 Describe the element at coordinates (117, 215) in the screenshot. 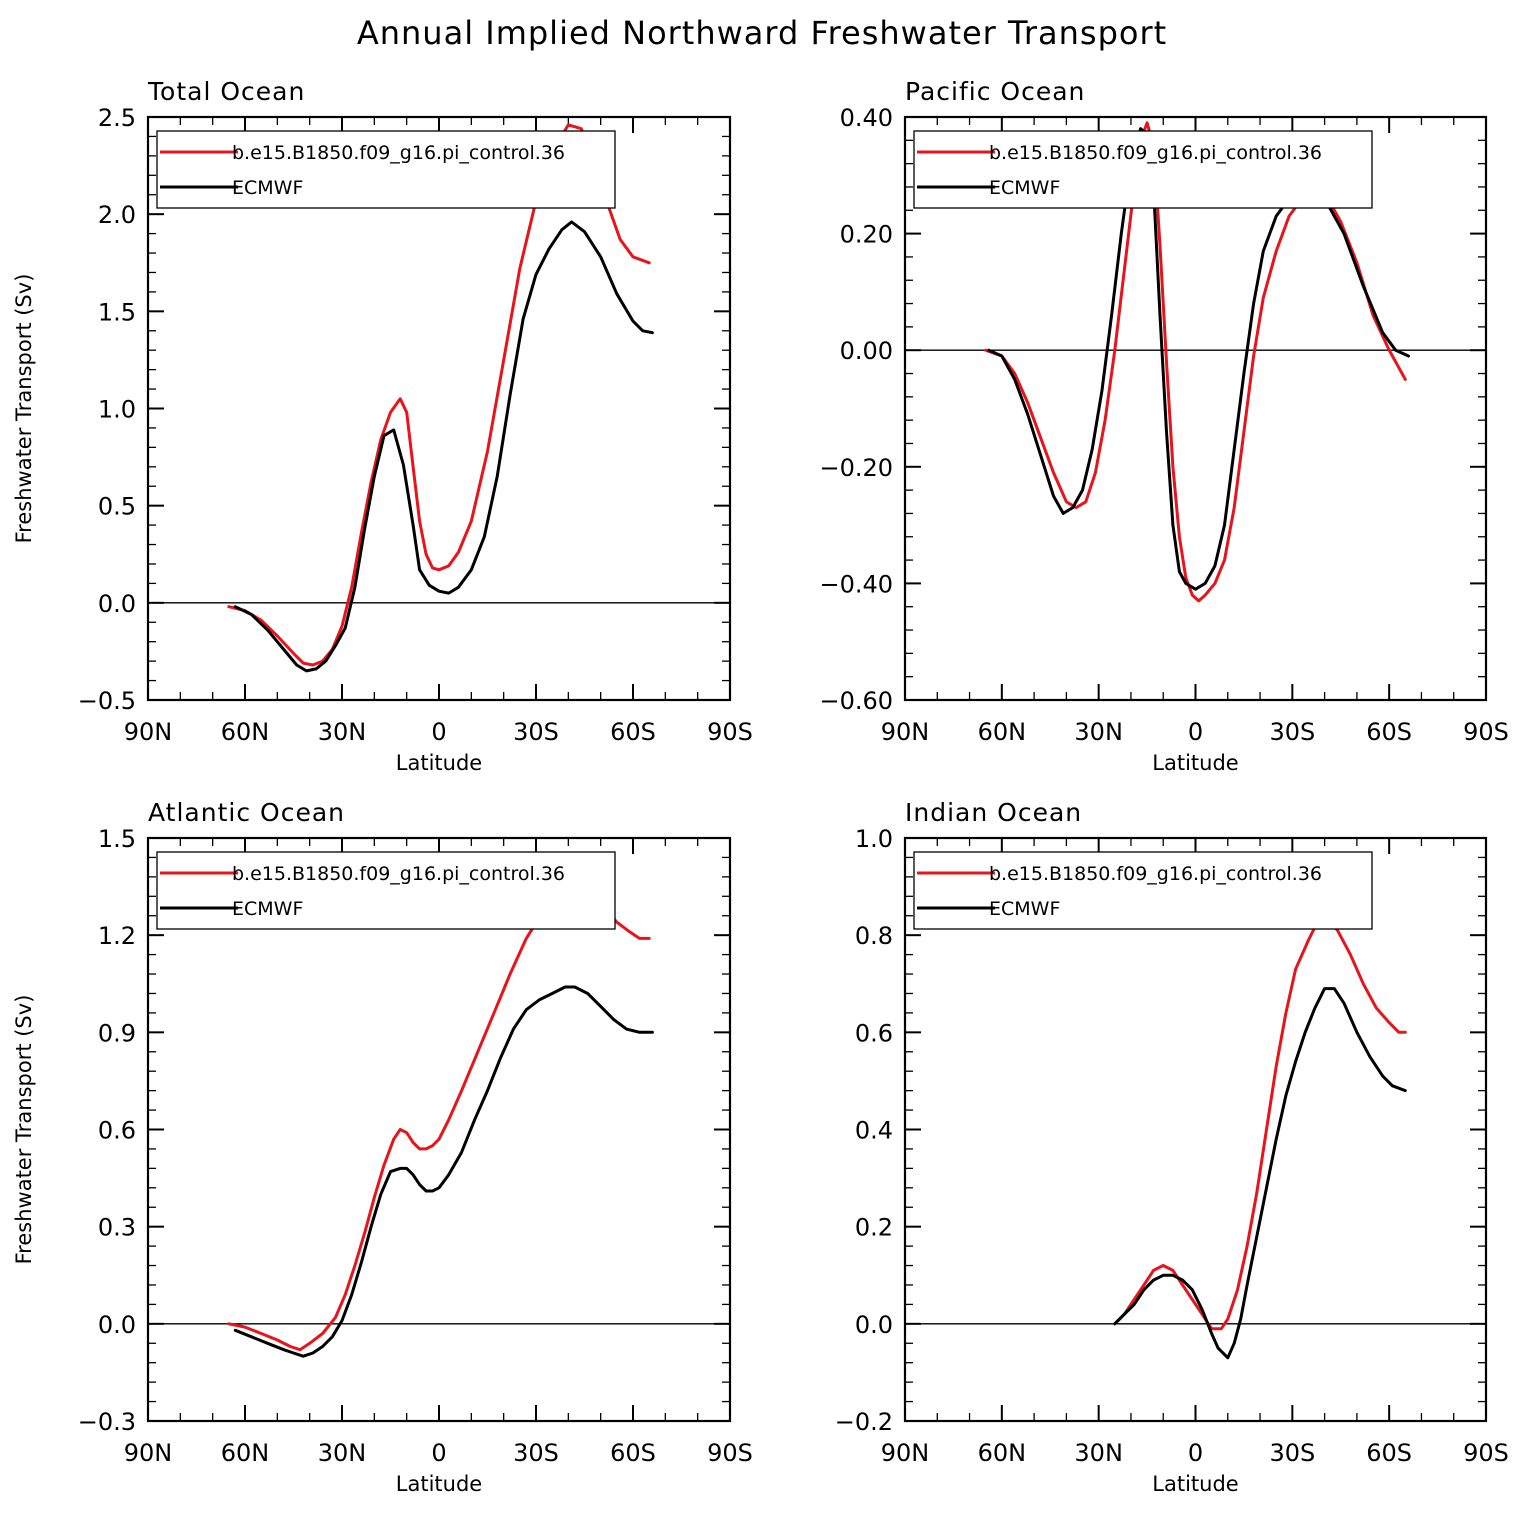

I see `y-tick-label: 2.0` at that location.